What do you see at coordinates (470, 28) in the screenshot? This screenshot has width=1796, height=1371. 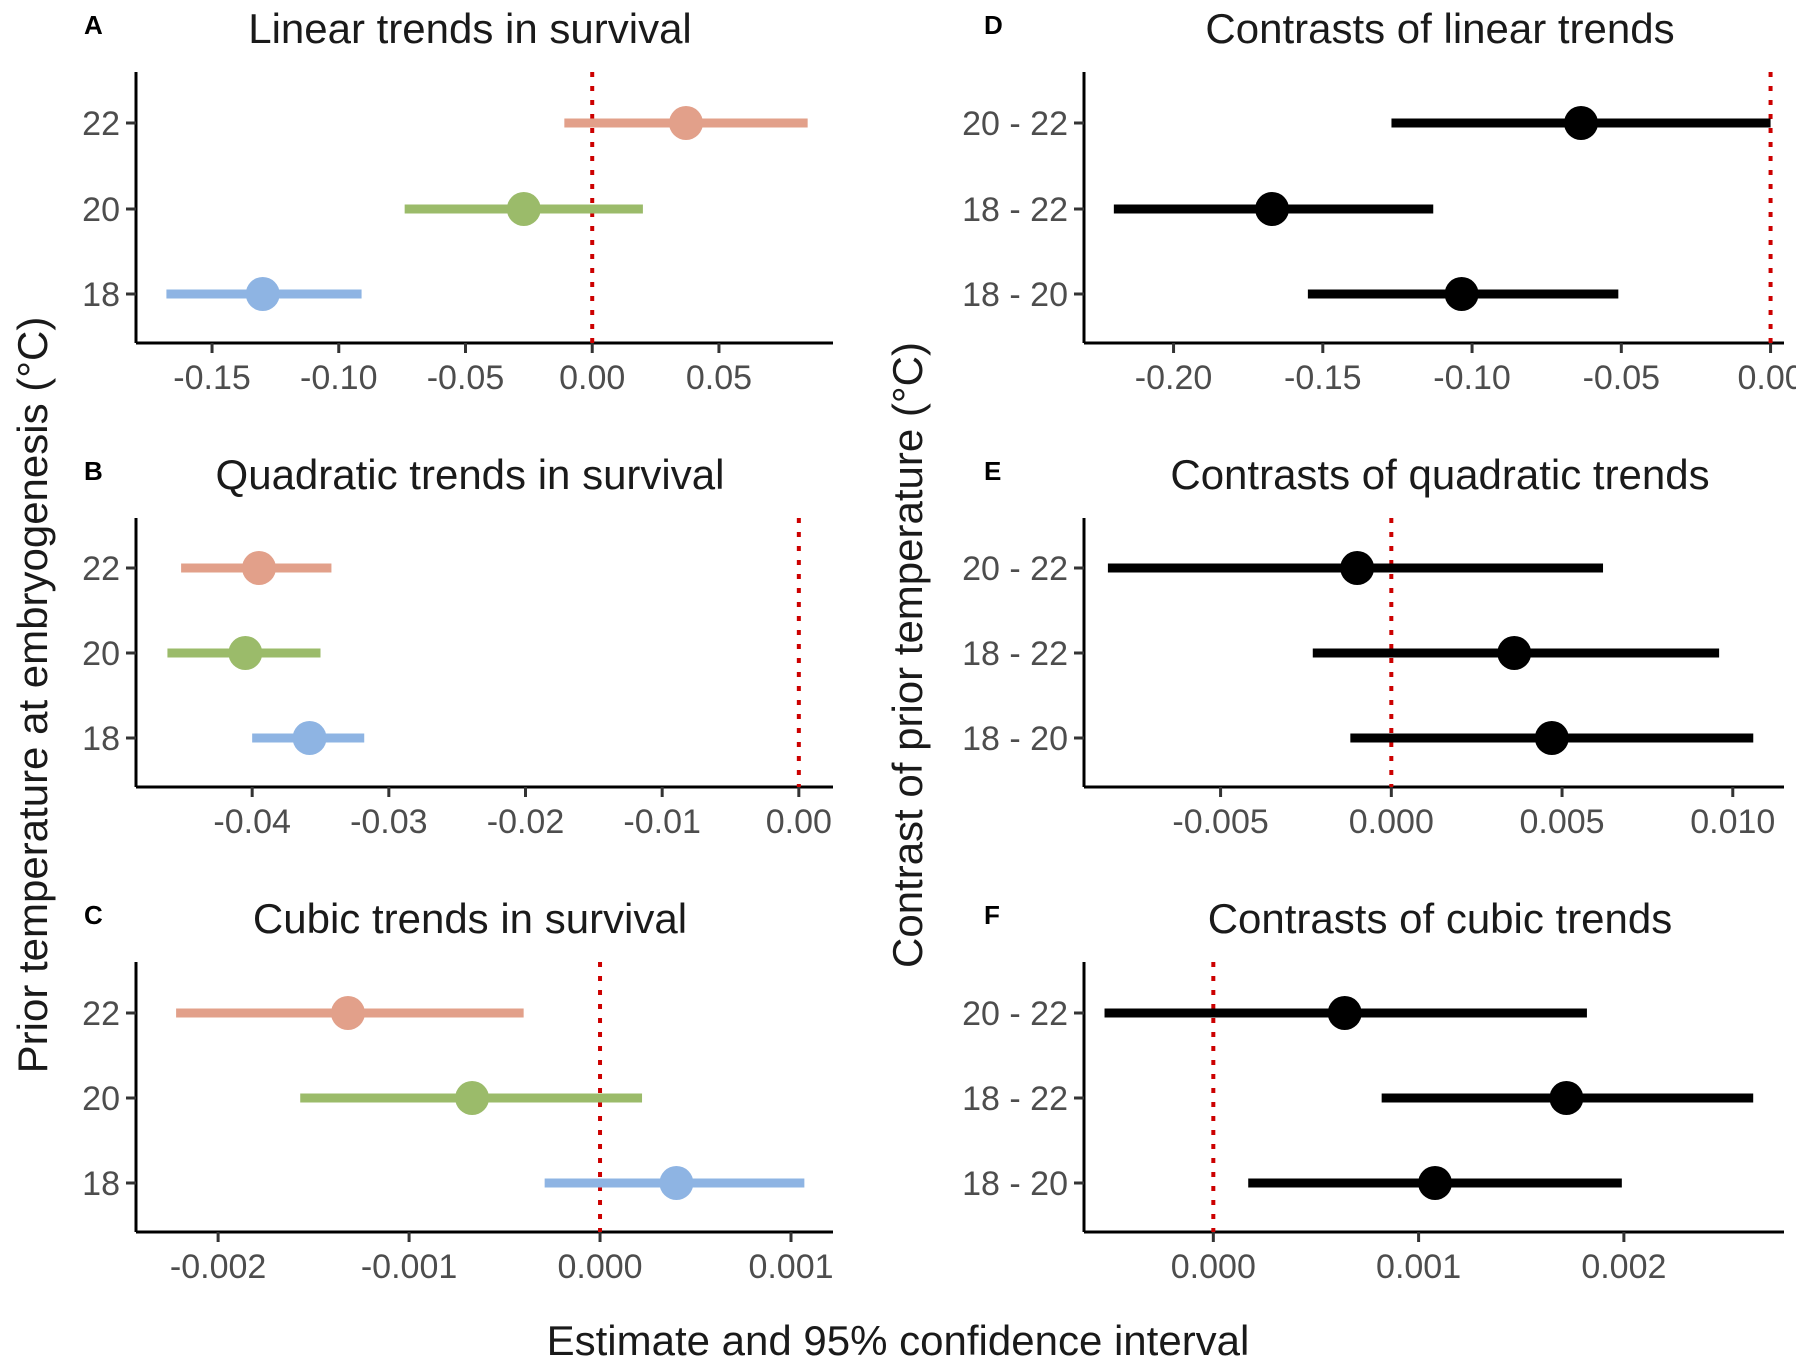 I see `panel-title: Linear trends in survival` at bounding box center [470, 28].